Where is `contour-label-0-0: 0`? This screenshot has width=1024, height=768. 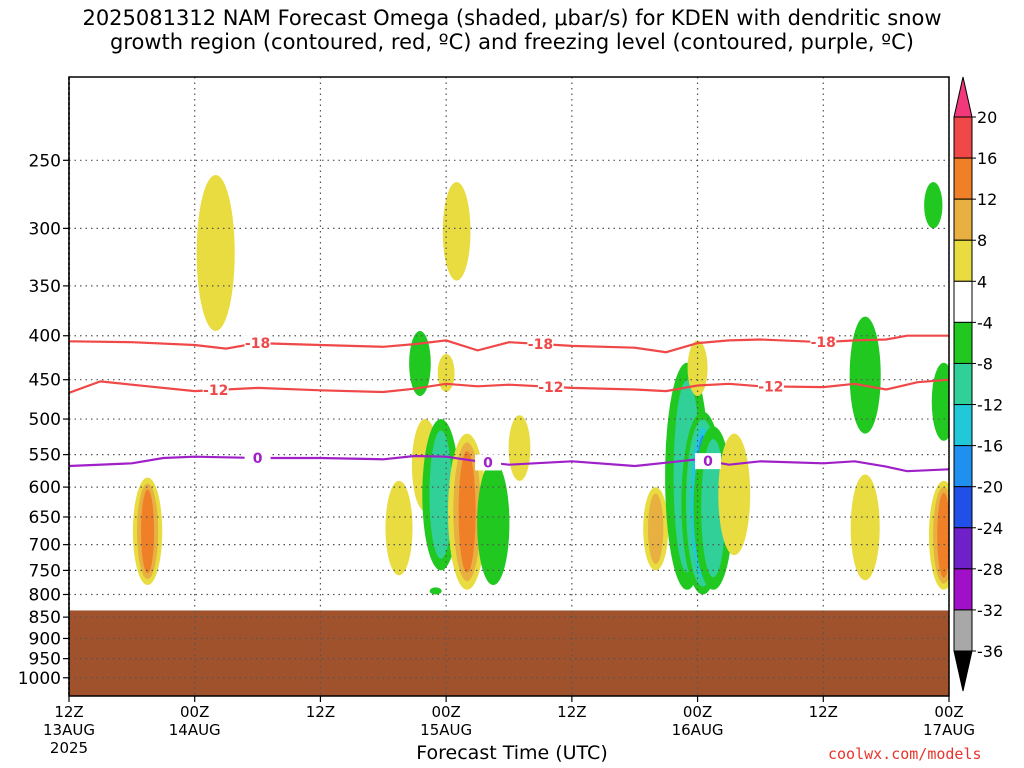 contour-label-0-0: 0 is located at coordinates (258, 459).